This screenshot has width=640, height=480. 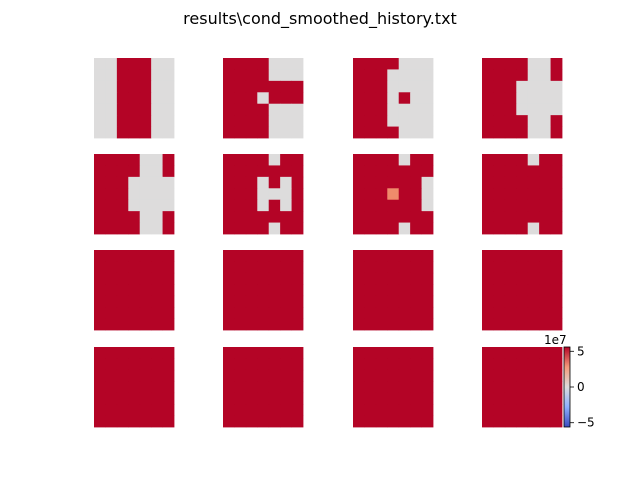 I want to click on colorbar-ticks: 5 0 −5, so click(x=582, y=387).